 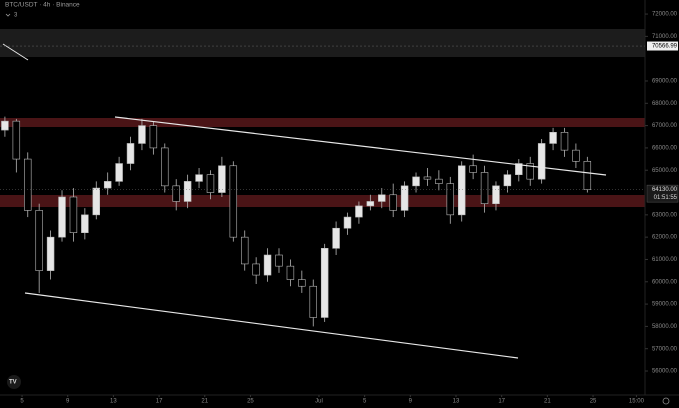 What do you see at coordinates (319, 402) in the screenshot?
I see `x-tick-label: Jul` at bounding box center [319, 402].